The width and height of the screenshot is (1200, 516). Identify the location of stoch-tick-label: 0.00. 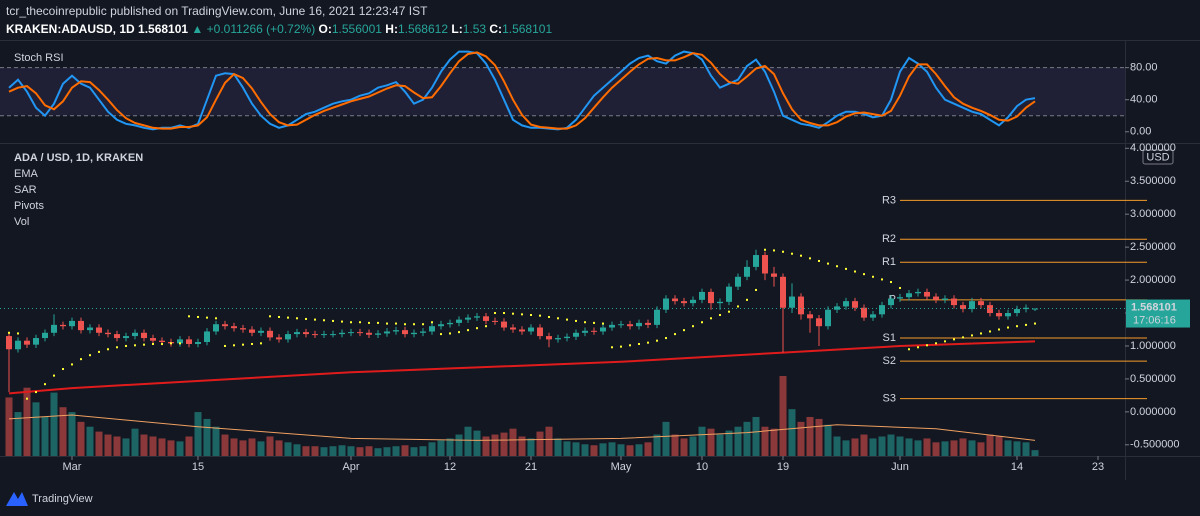
(1140, 132).